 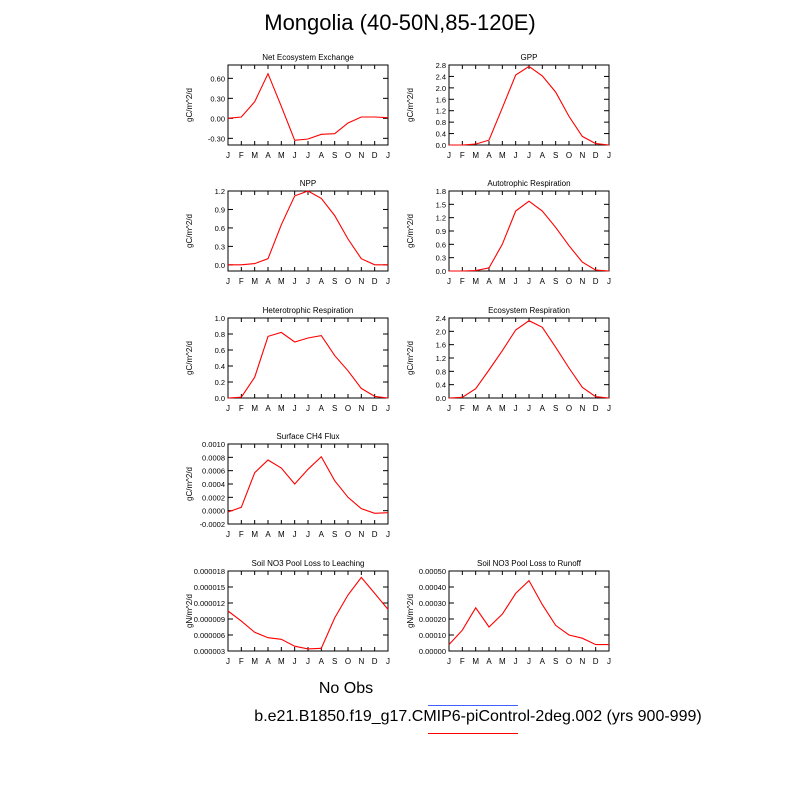 I want to click on chart-7-ytick-label: 0.0008, so click(x=213, y=457).